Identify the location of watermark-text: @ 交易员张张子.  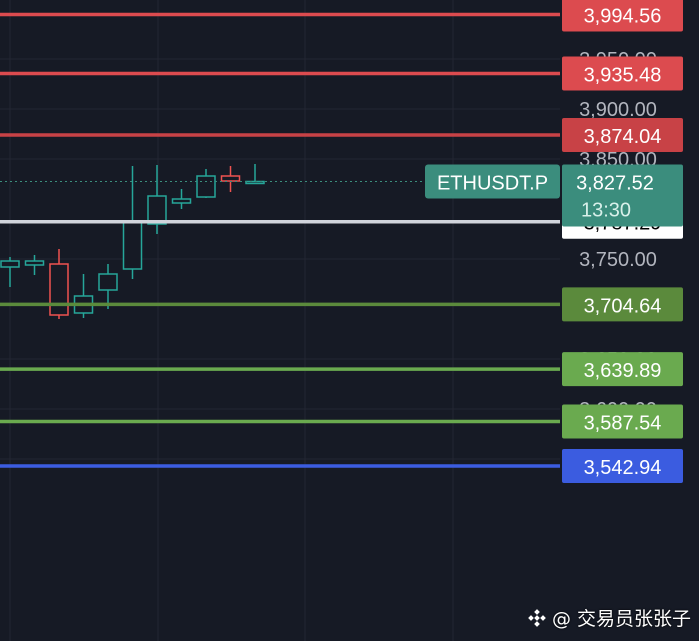
(621, 619).